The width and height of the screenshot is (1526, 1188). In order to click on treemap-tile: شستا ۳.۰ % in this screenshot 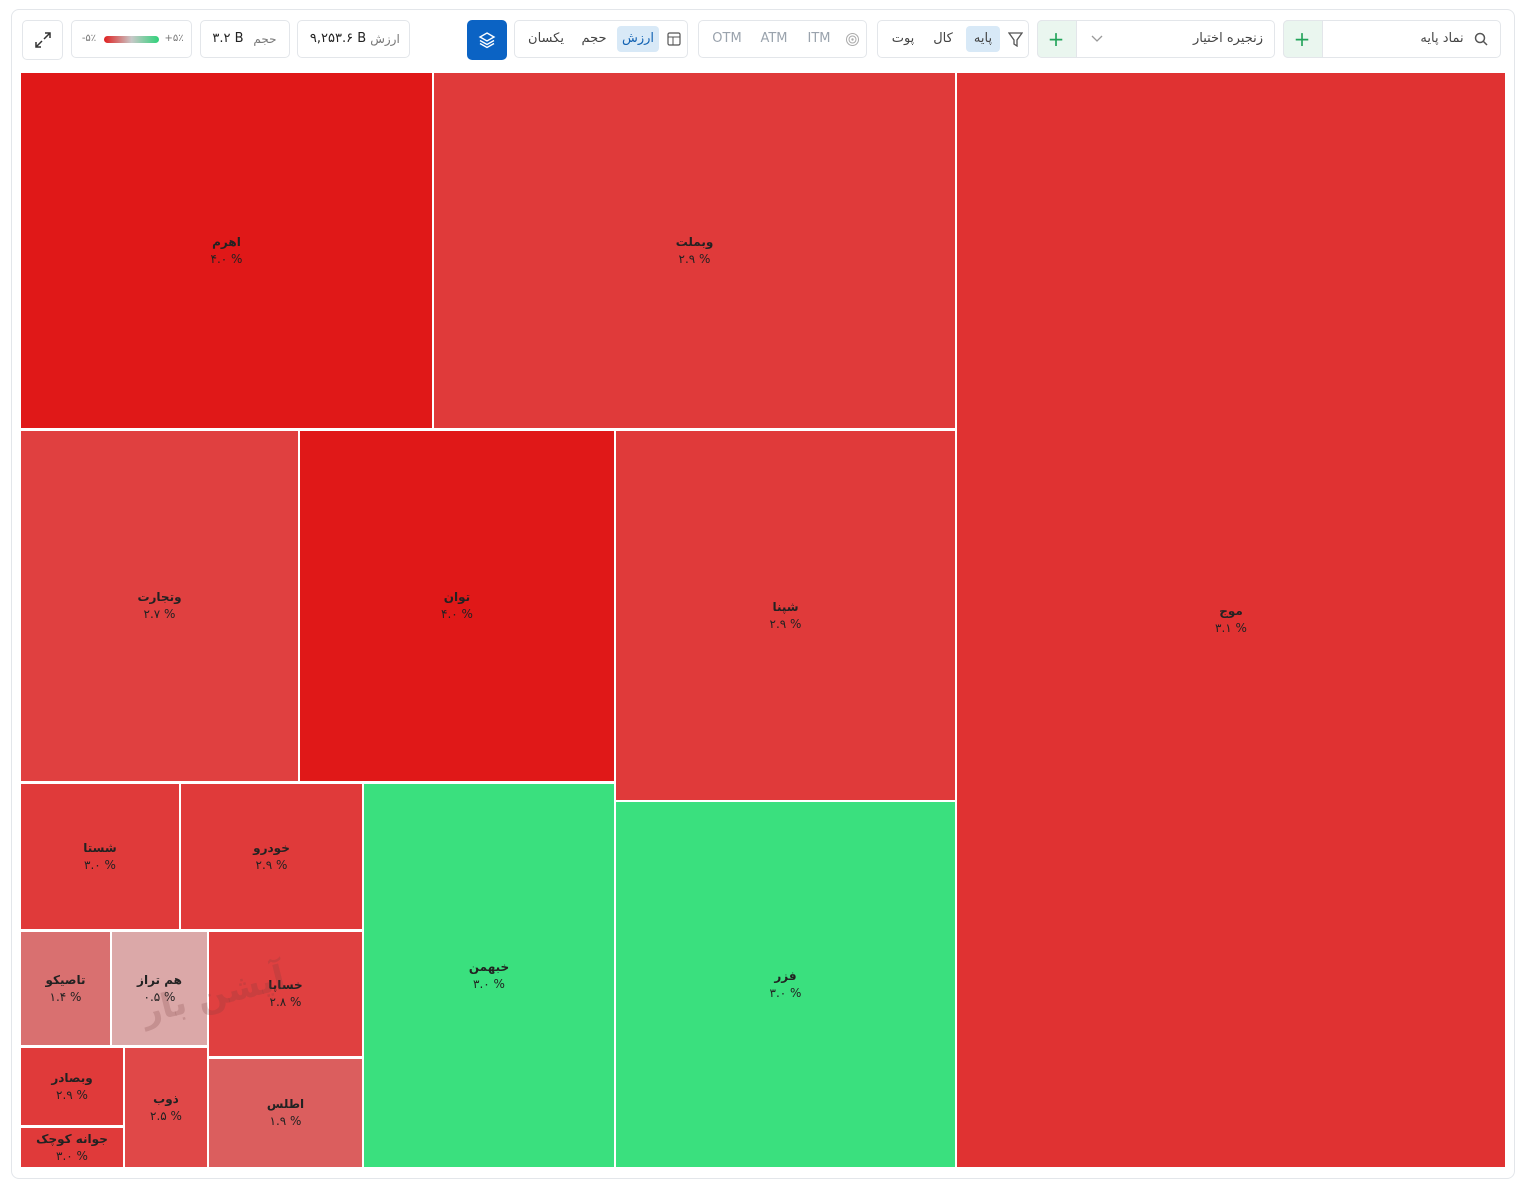, I will do `click(100, 856)`.